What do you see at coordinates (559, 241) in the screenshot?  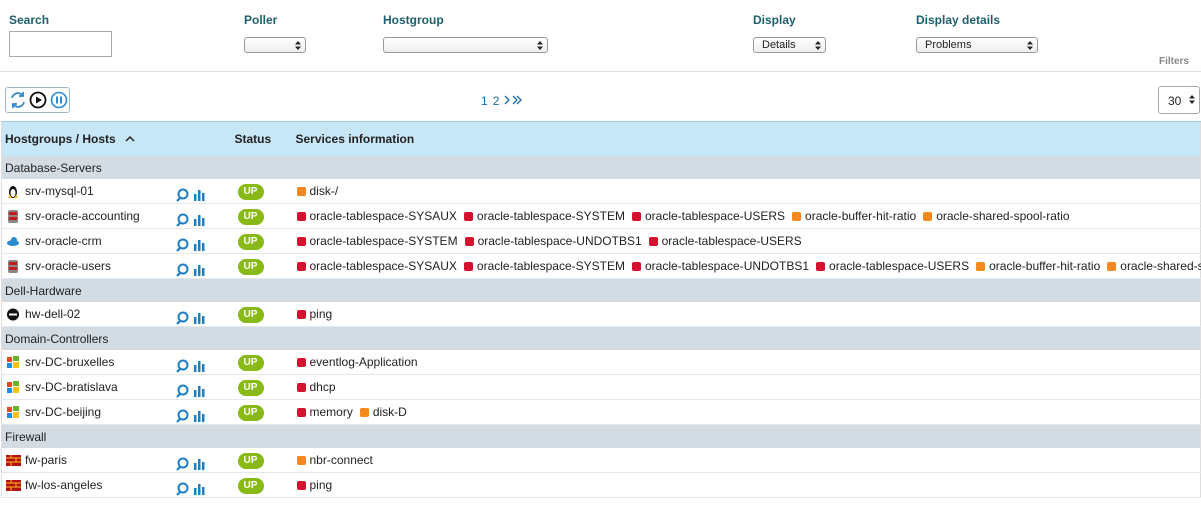 I see `service-name: oracle-tablespace-UNDOTBS1` at bounding box center [559, 241].